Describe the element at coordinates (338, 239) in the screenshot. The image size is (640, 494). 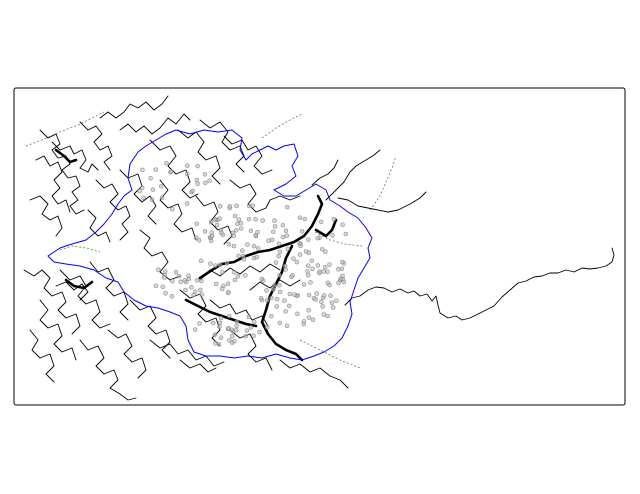
I see `trail-line` at that location.